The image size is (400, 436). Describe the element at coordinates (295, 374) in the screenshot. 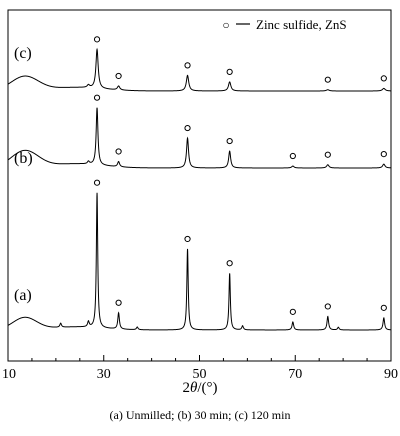

I see `x-tick-label: 70` at that location.